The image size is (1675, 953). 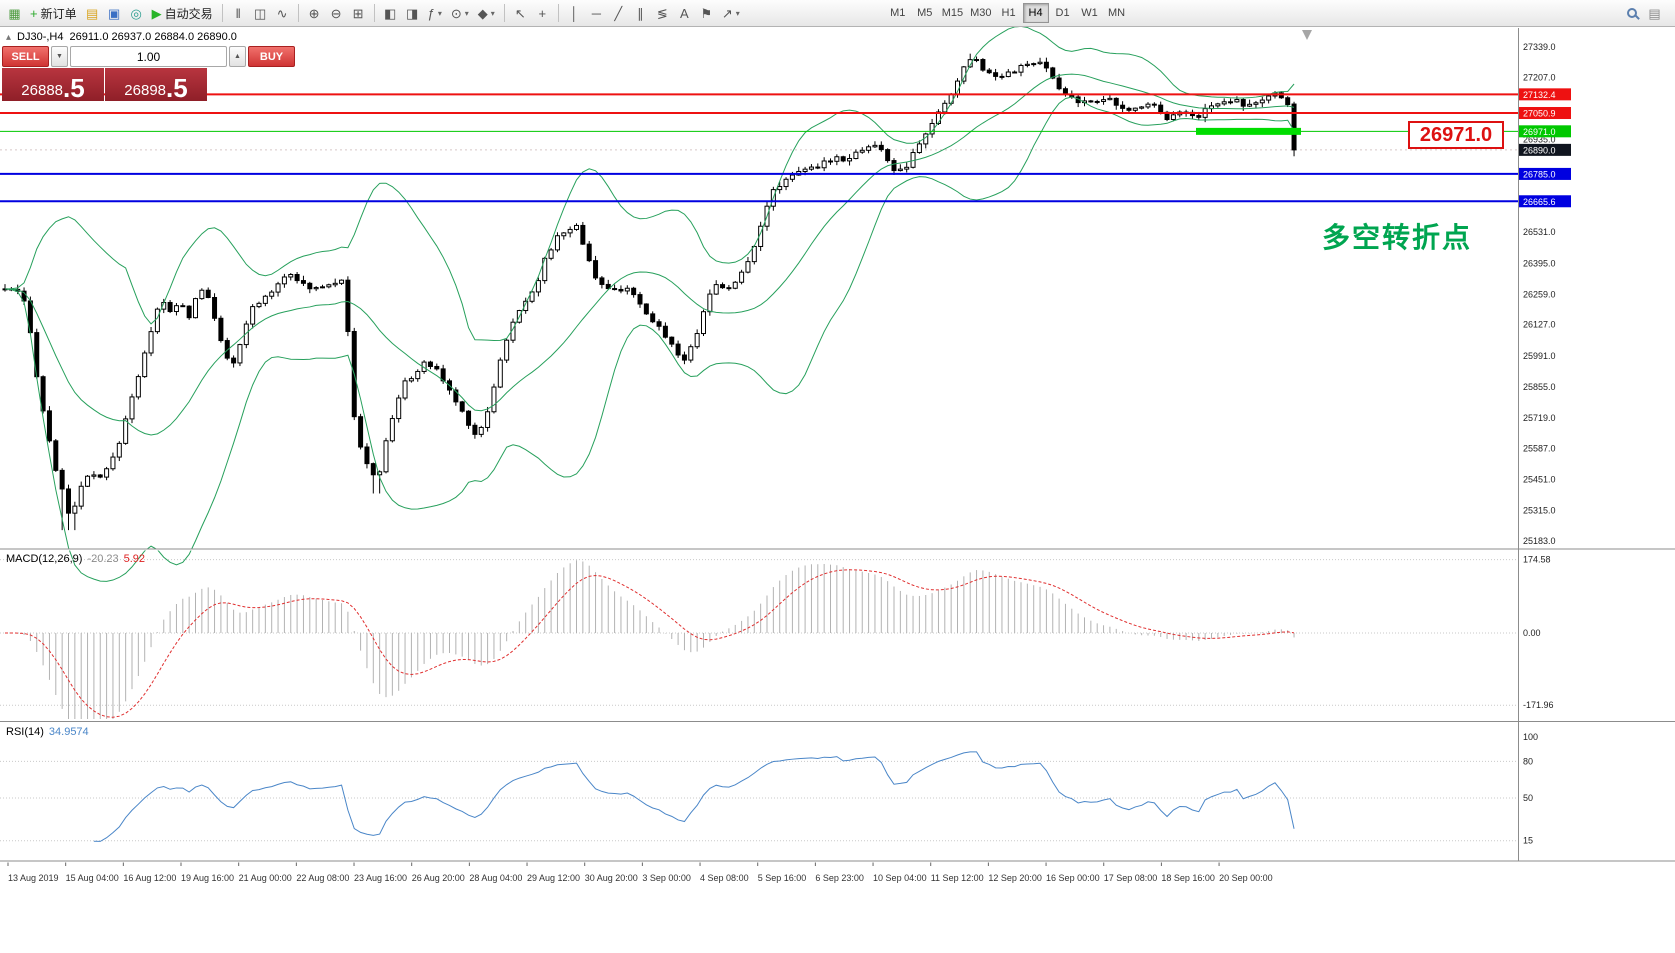 What do you see at coordinates (1539, 325) in the screenshot?
I see `svg-text: 26127.0` at bounding box center [1539, 325].